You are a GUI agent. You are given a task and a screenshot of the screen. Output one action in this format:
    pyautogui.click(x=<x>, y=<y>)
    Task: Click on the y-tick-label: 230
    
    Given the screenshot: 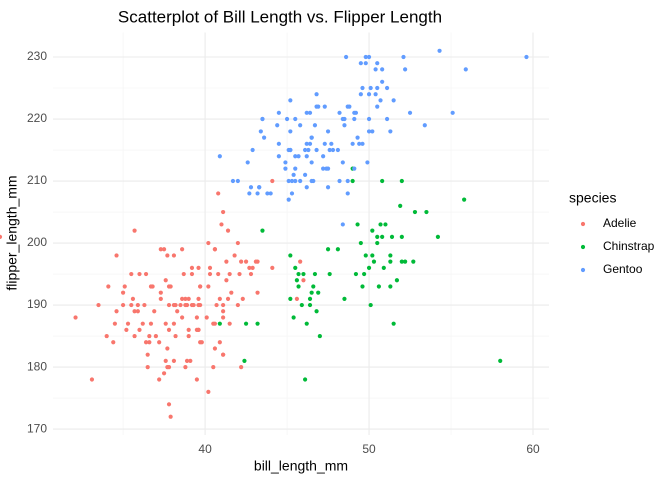 What is the action you would take?
    pyautogui.click(x=37, y=56)
    